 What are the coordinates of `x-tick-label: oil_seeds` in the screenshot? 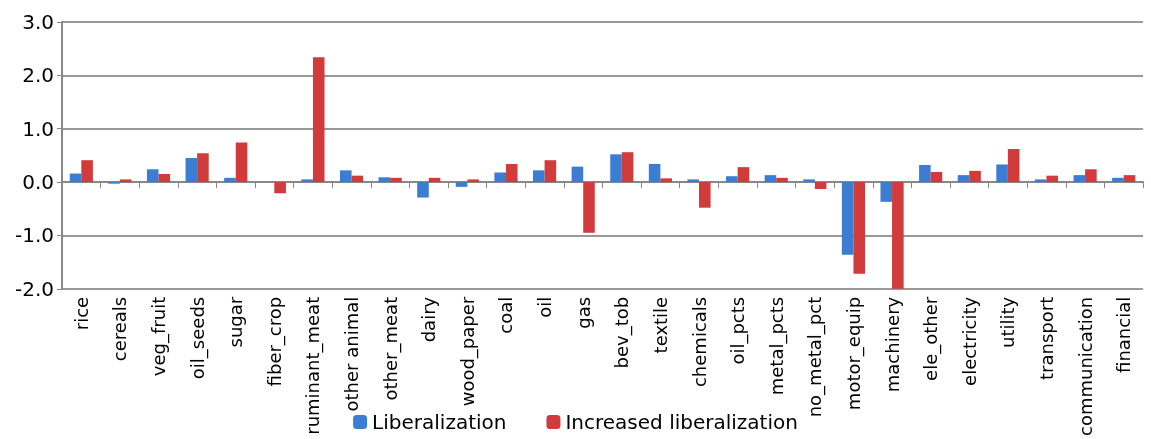 It's located at (197, 338).